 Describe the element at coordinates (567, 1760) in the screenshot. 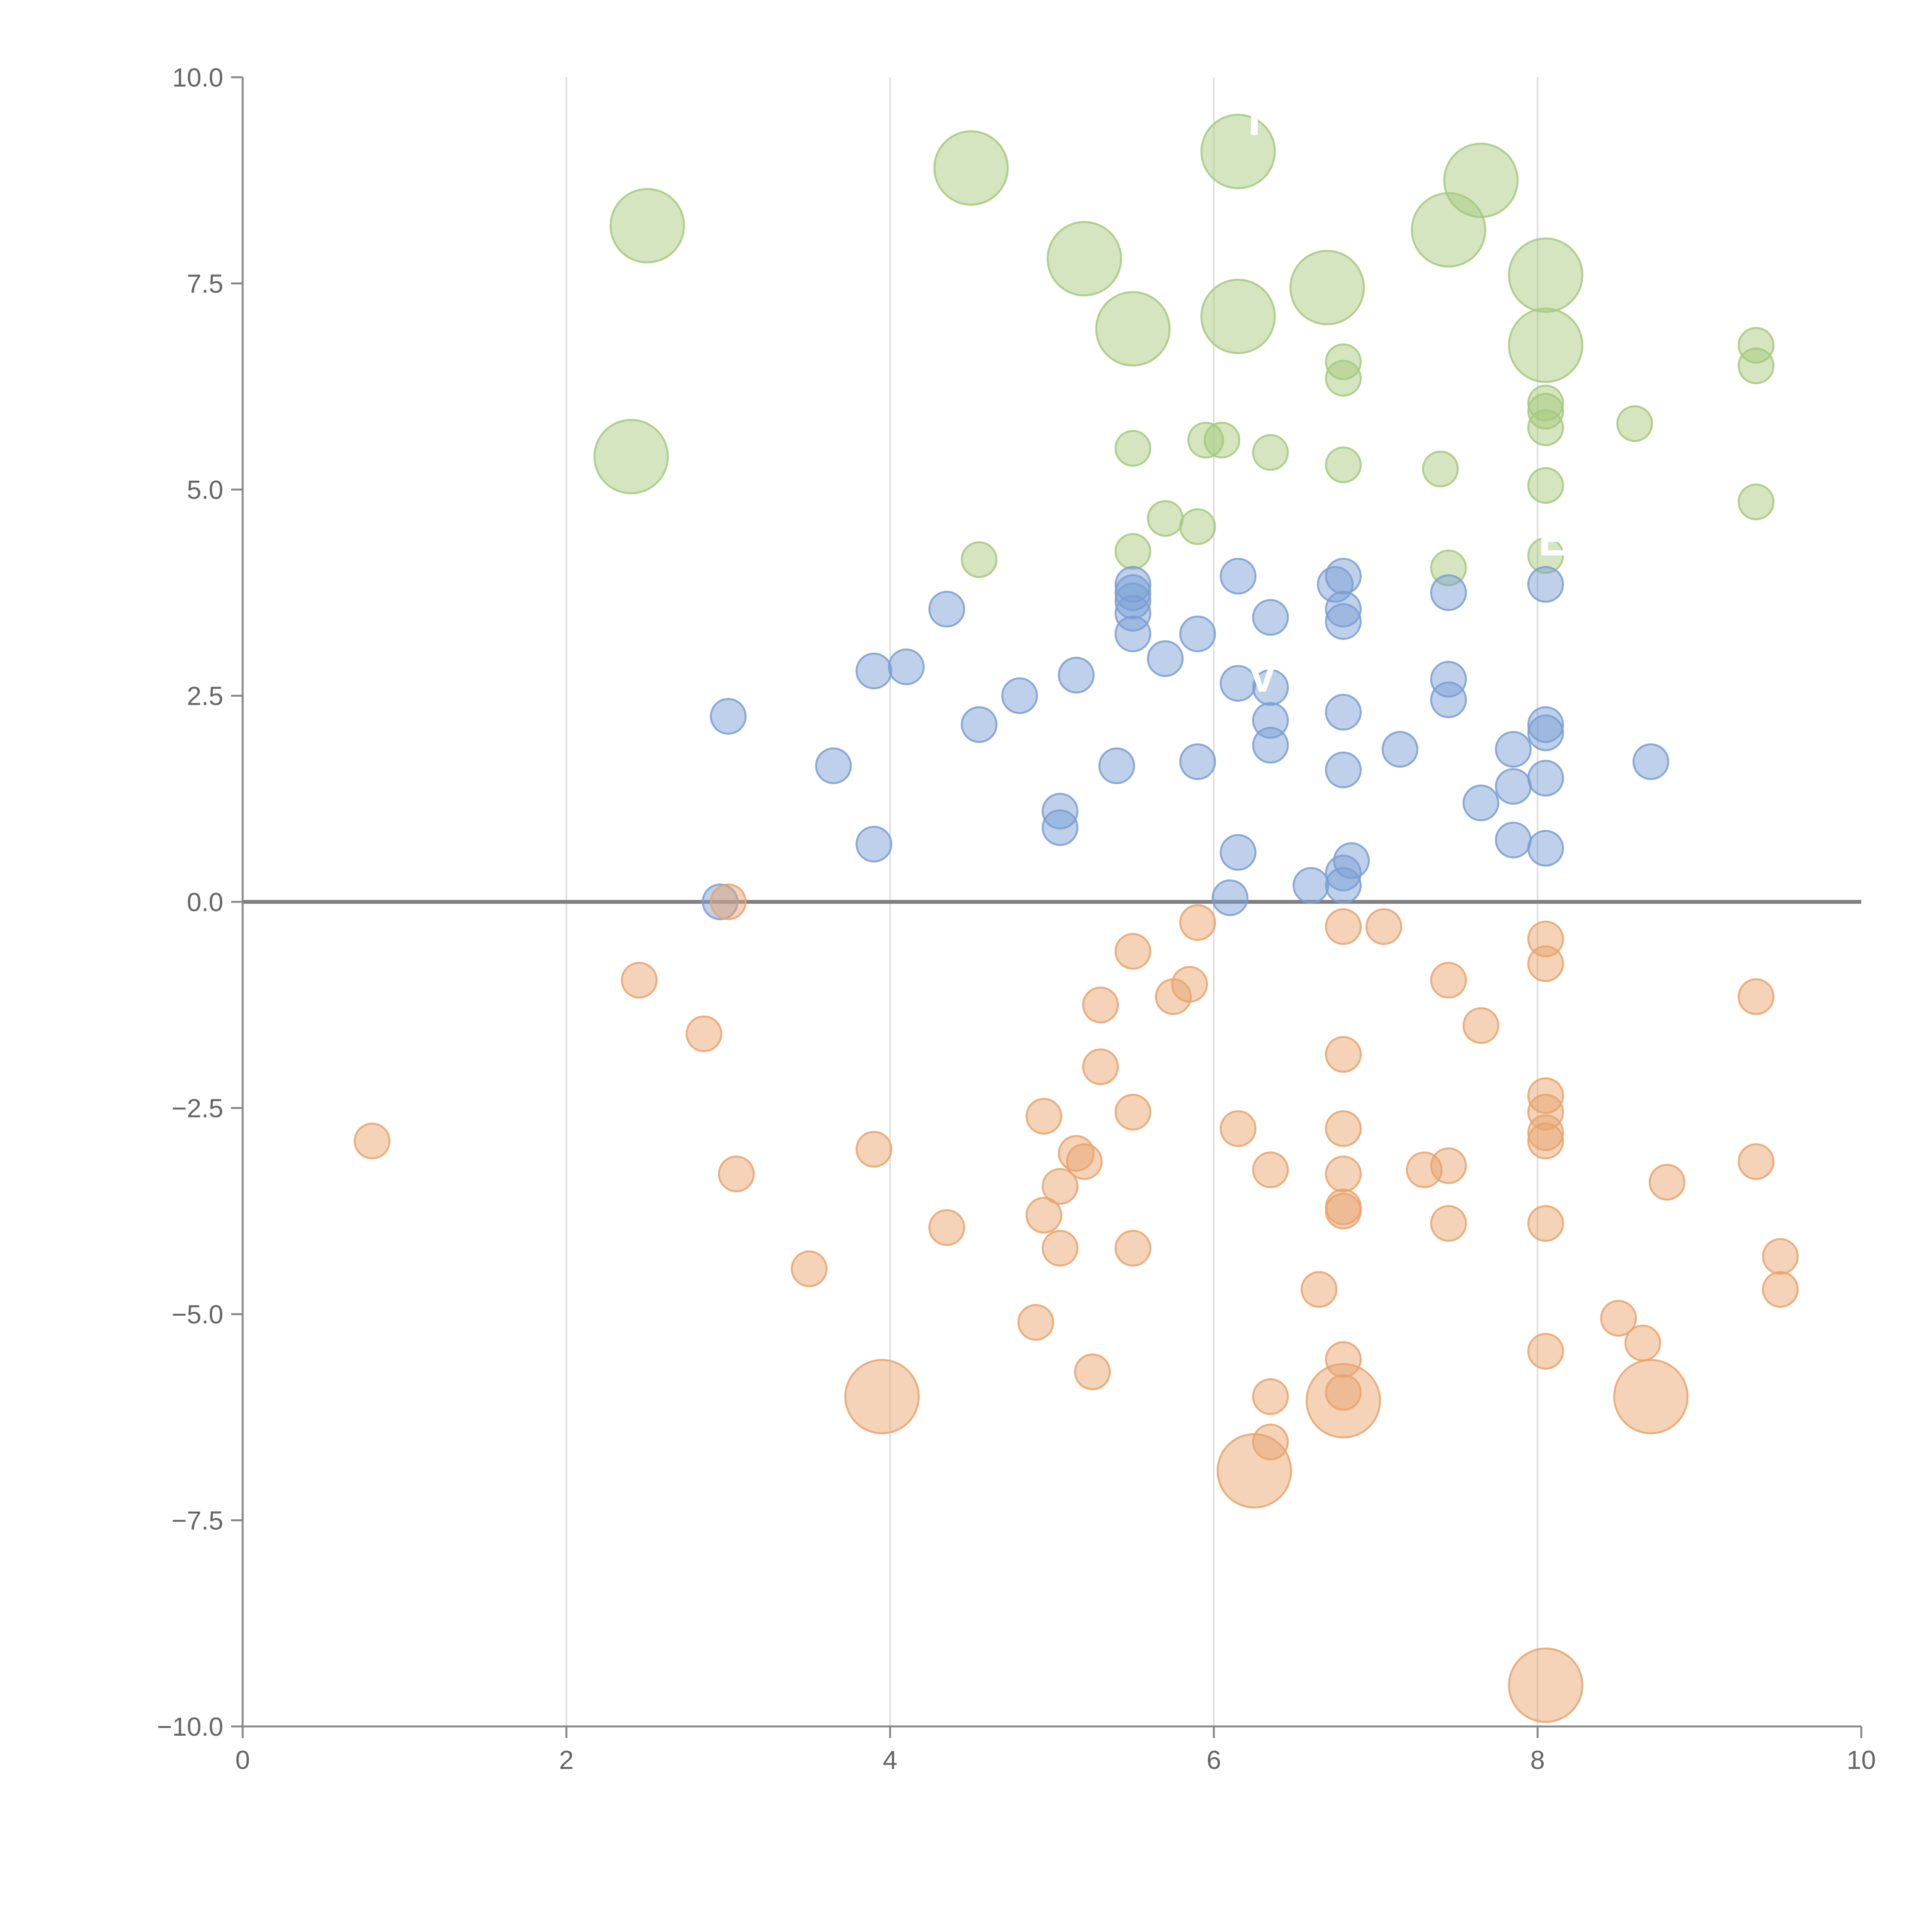

I see `x-tick-label: 2` at that location.